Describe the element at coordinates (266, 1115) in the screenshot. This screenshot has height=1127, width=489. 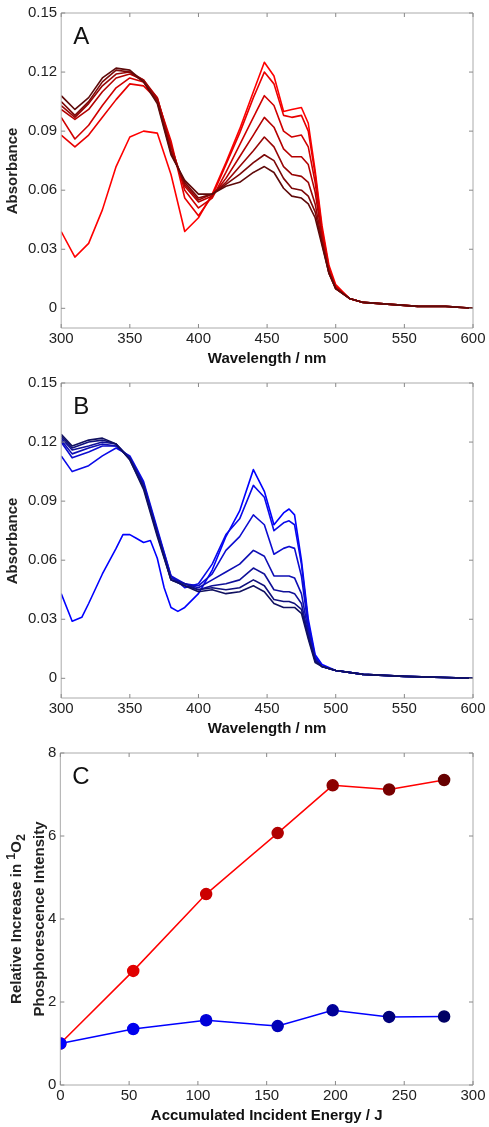
I see `x-axis-title: Accumulated Incident Energy / J` at that location.